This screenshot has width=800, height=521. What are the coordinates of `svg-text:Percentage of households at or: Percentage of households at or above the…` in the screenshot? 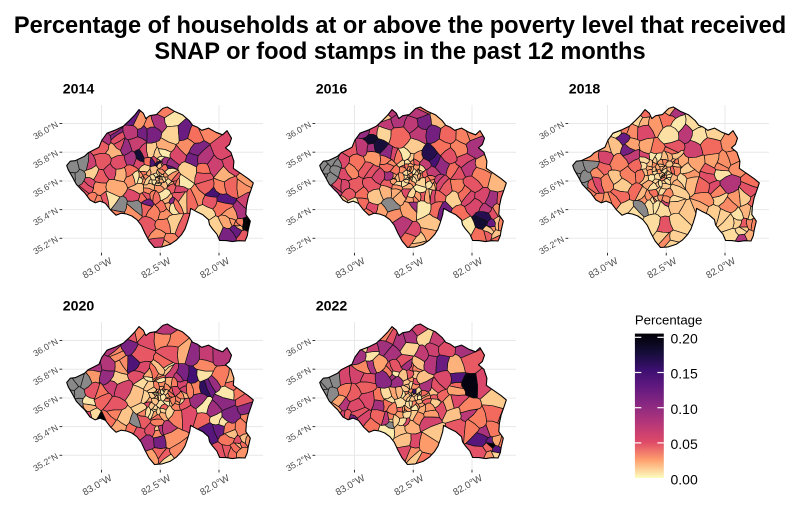 It's located at (400, 26).